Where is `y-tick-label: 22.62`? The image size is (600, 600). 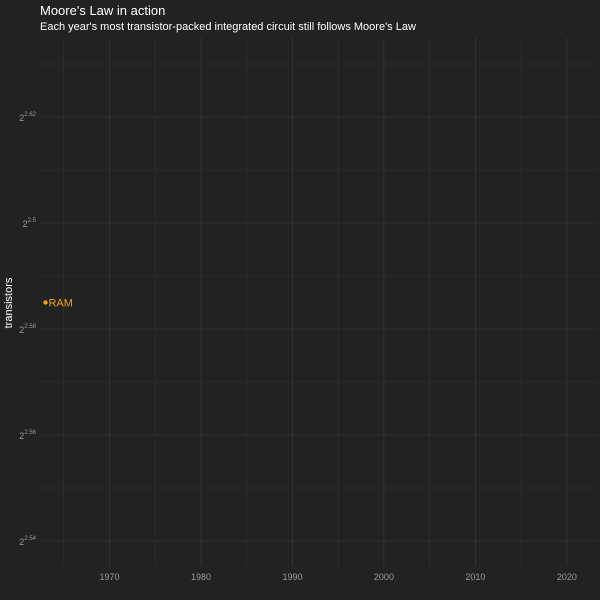 y-tick-label: 22.62 is located at coordinates (27, 117).